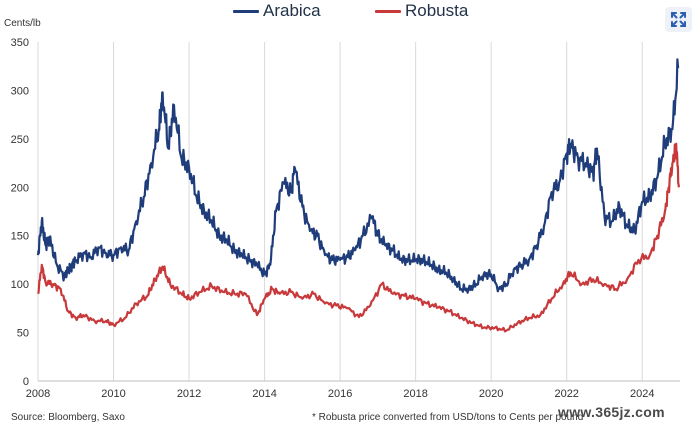 This screenshot has height=427, width=697. I want to click on legend-swatch-robusta, so click(388, 11).